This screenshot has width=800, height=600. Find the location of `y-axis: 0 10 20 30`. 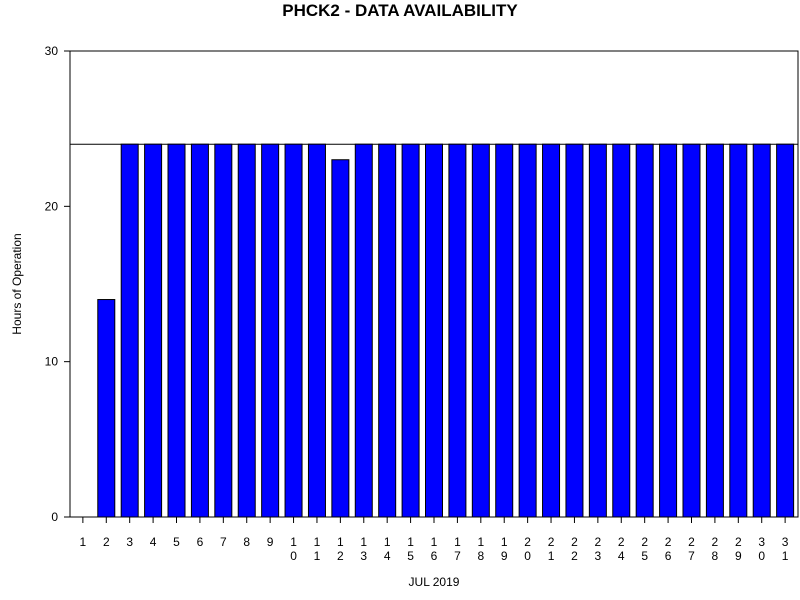

y-axis: 0 10 20 30 is located at coordinates (57, 284).